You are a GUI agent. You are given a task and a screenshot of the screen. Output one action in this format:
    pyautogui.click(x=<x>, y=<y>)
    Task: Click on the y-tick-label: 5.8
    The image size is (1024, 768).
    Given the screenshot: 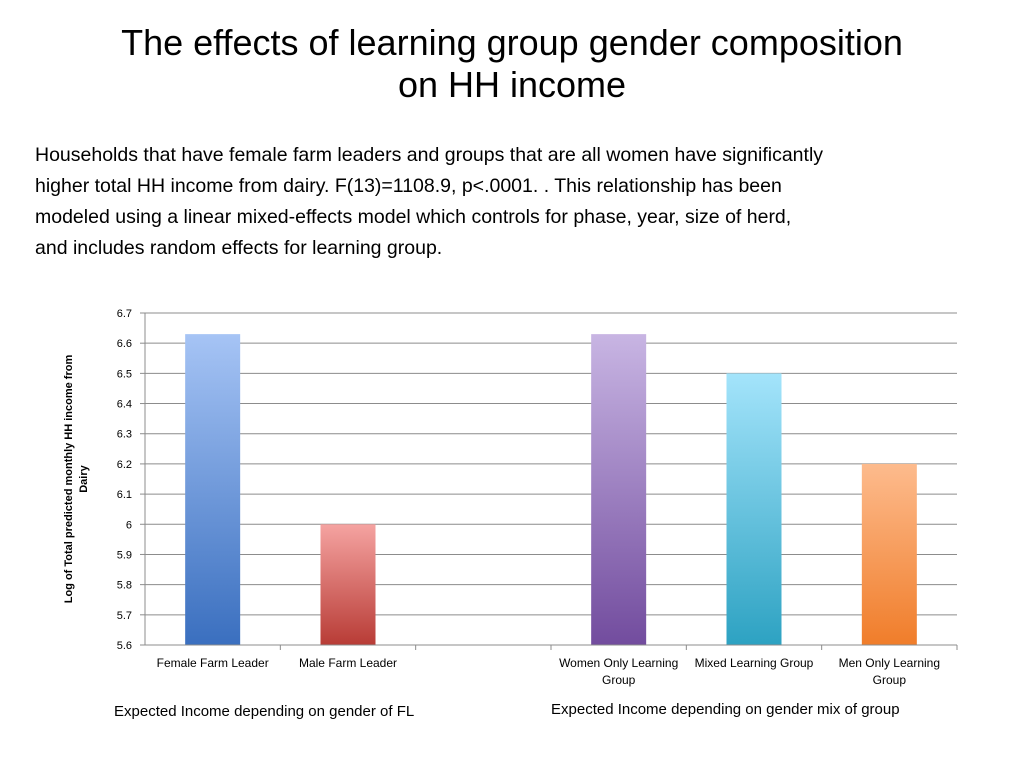 What is the action you would take?
    pyautogui.click(x=124, y=586)
    